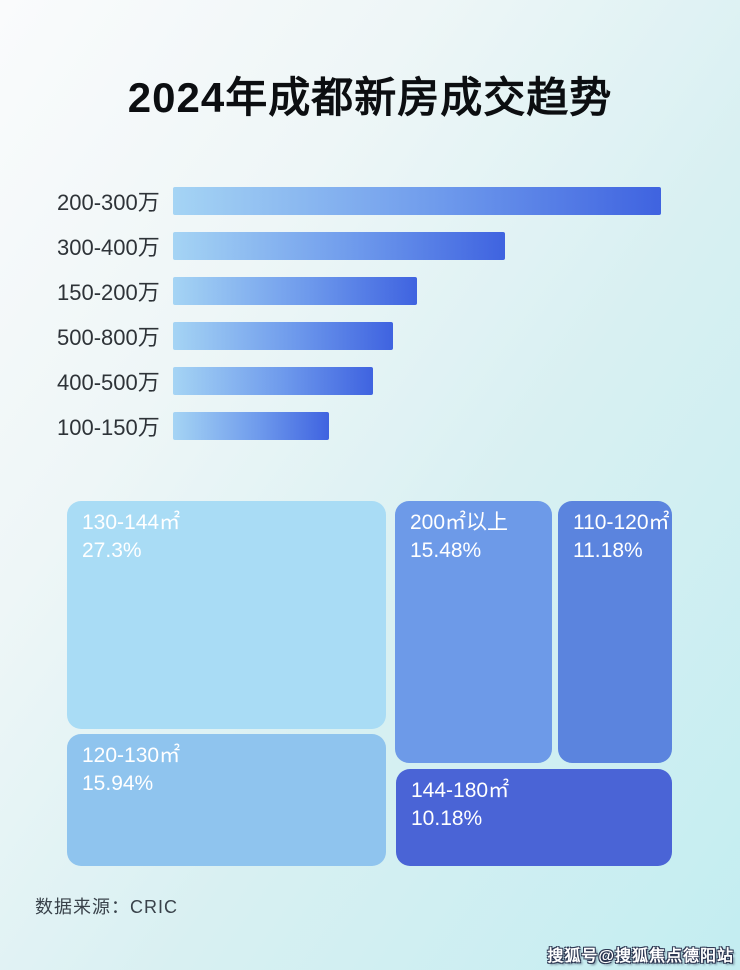 This screenshot has height=970, width=740. I want to click on bar-label: 200-300万, so click(108, 202).